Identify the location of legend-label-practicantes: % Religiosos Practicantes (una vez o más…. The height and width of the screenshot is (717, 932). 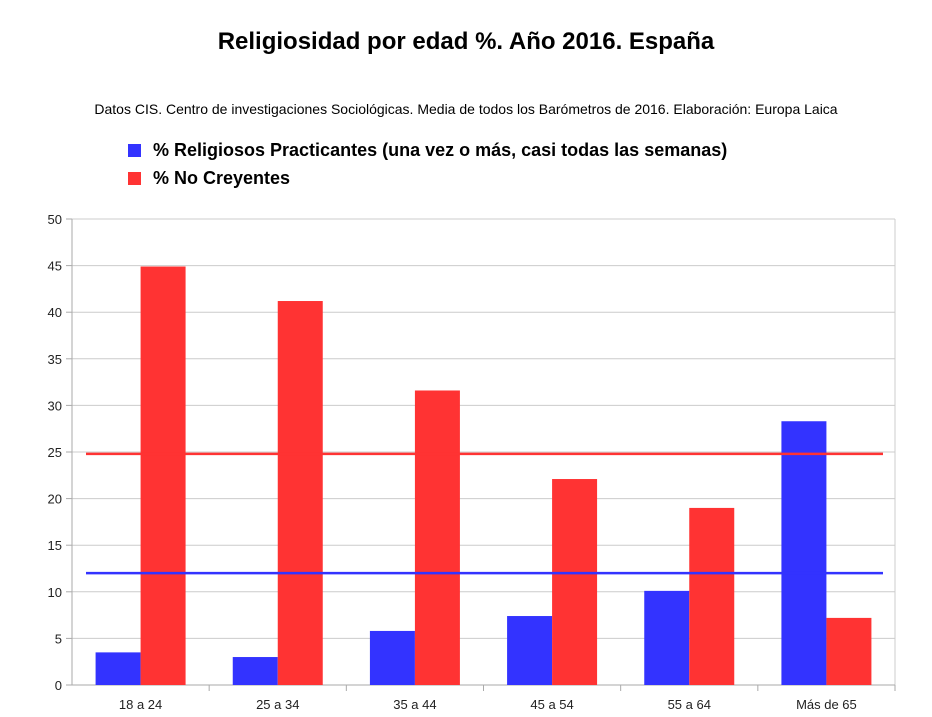
(440, 149).